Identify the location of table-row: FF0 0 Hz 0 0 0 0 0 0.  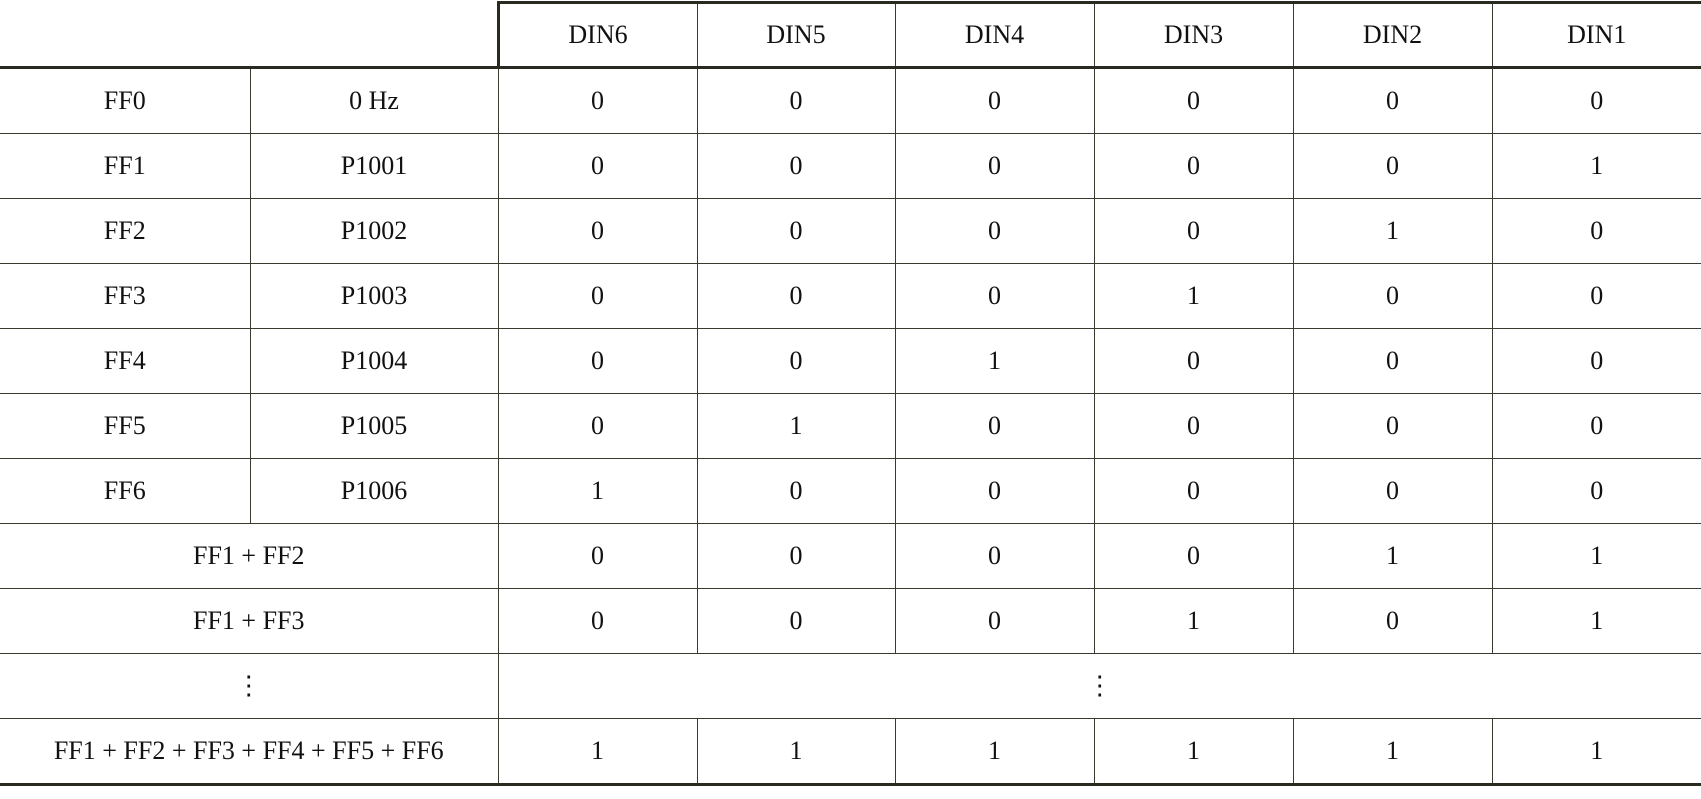
(850, 100).